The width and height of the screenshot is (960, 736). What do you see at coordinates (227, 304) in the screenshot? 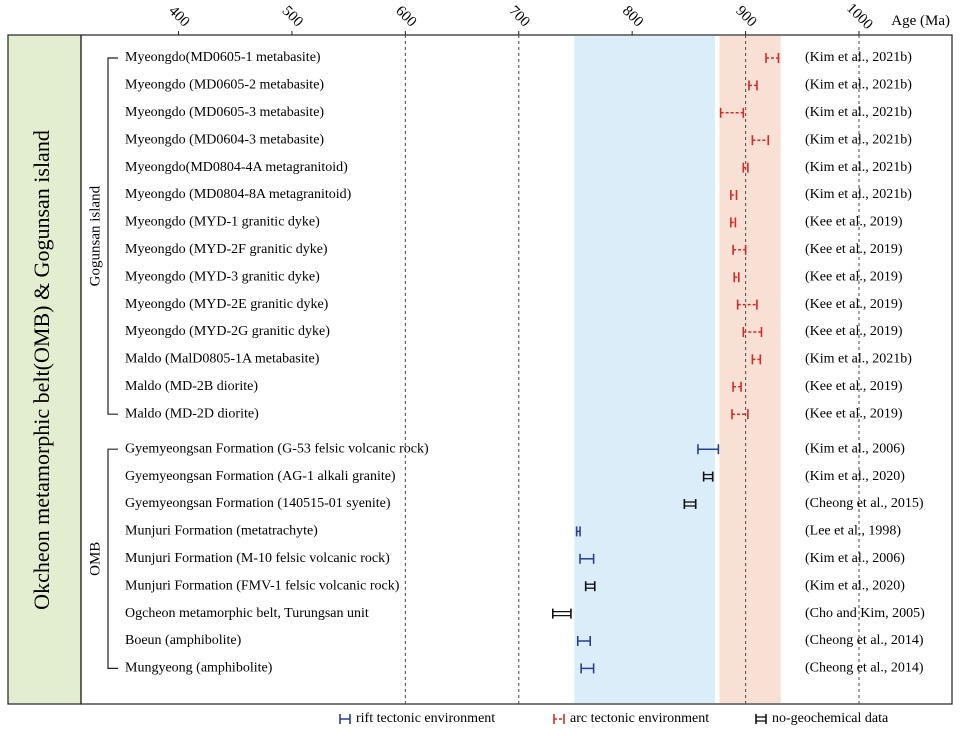
I see `sample-label: Myeongdo (MYD-2E granitic dyke)` at bounding box center [227, 304].